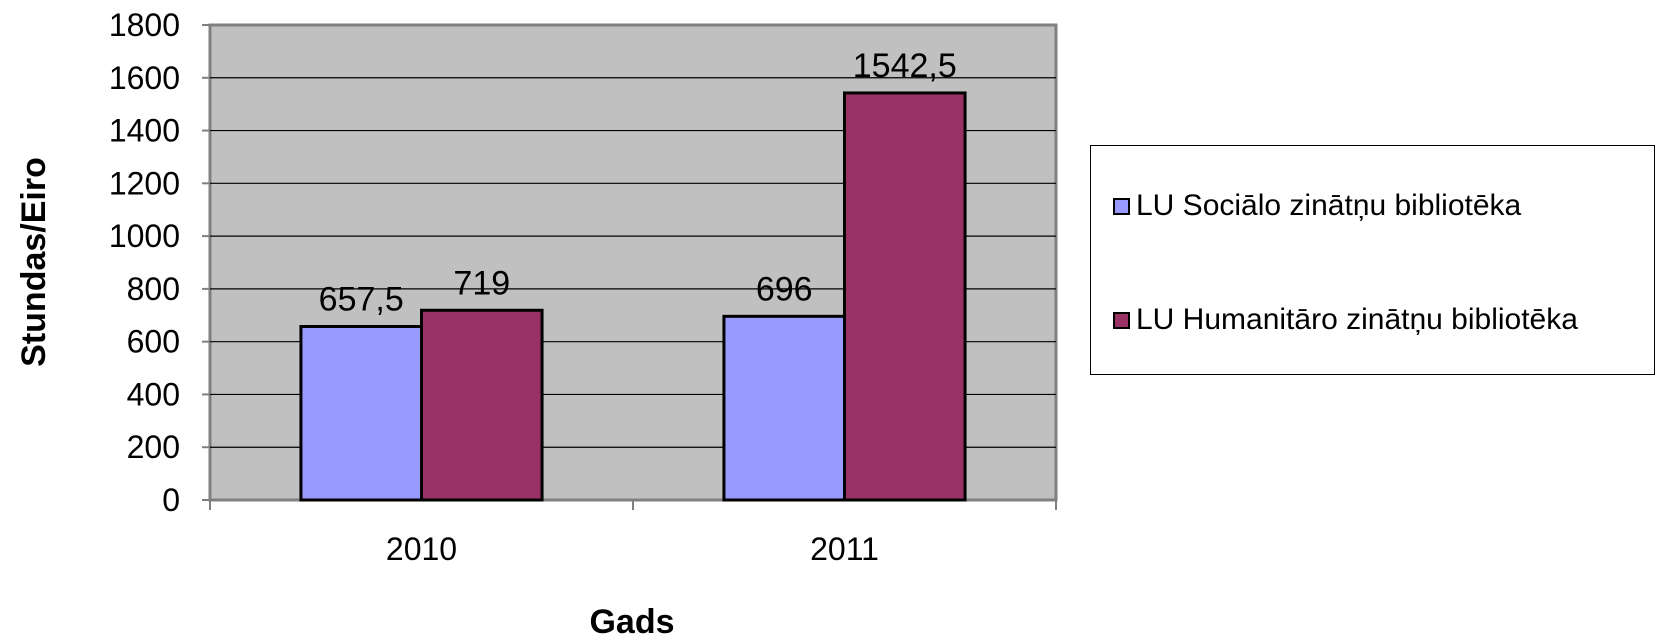 The height and width of the screenshot is (639, 1661). Describe the element at coordinates (171, 500) in the screenshot. I see `y-tick-label: 0` at that location.